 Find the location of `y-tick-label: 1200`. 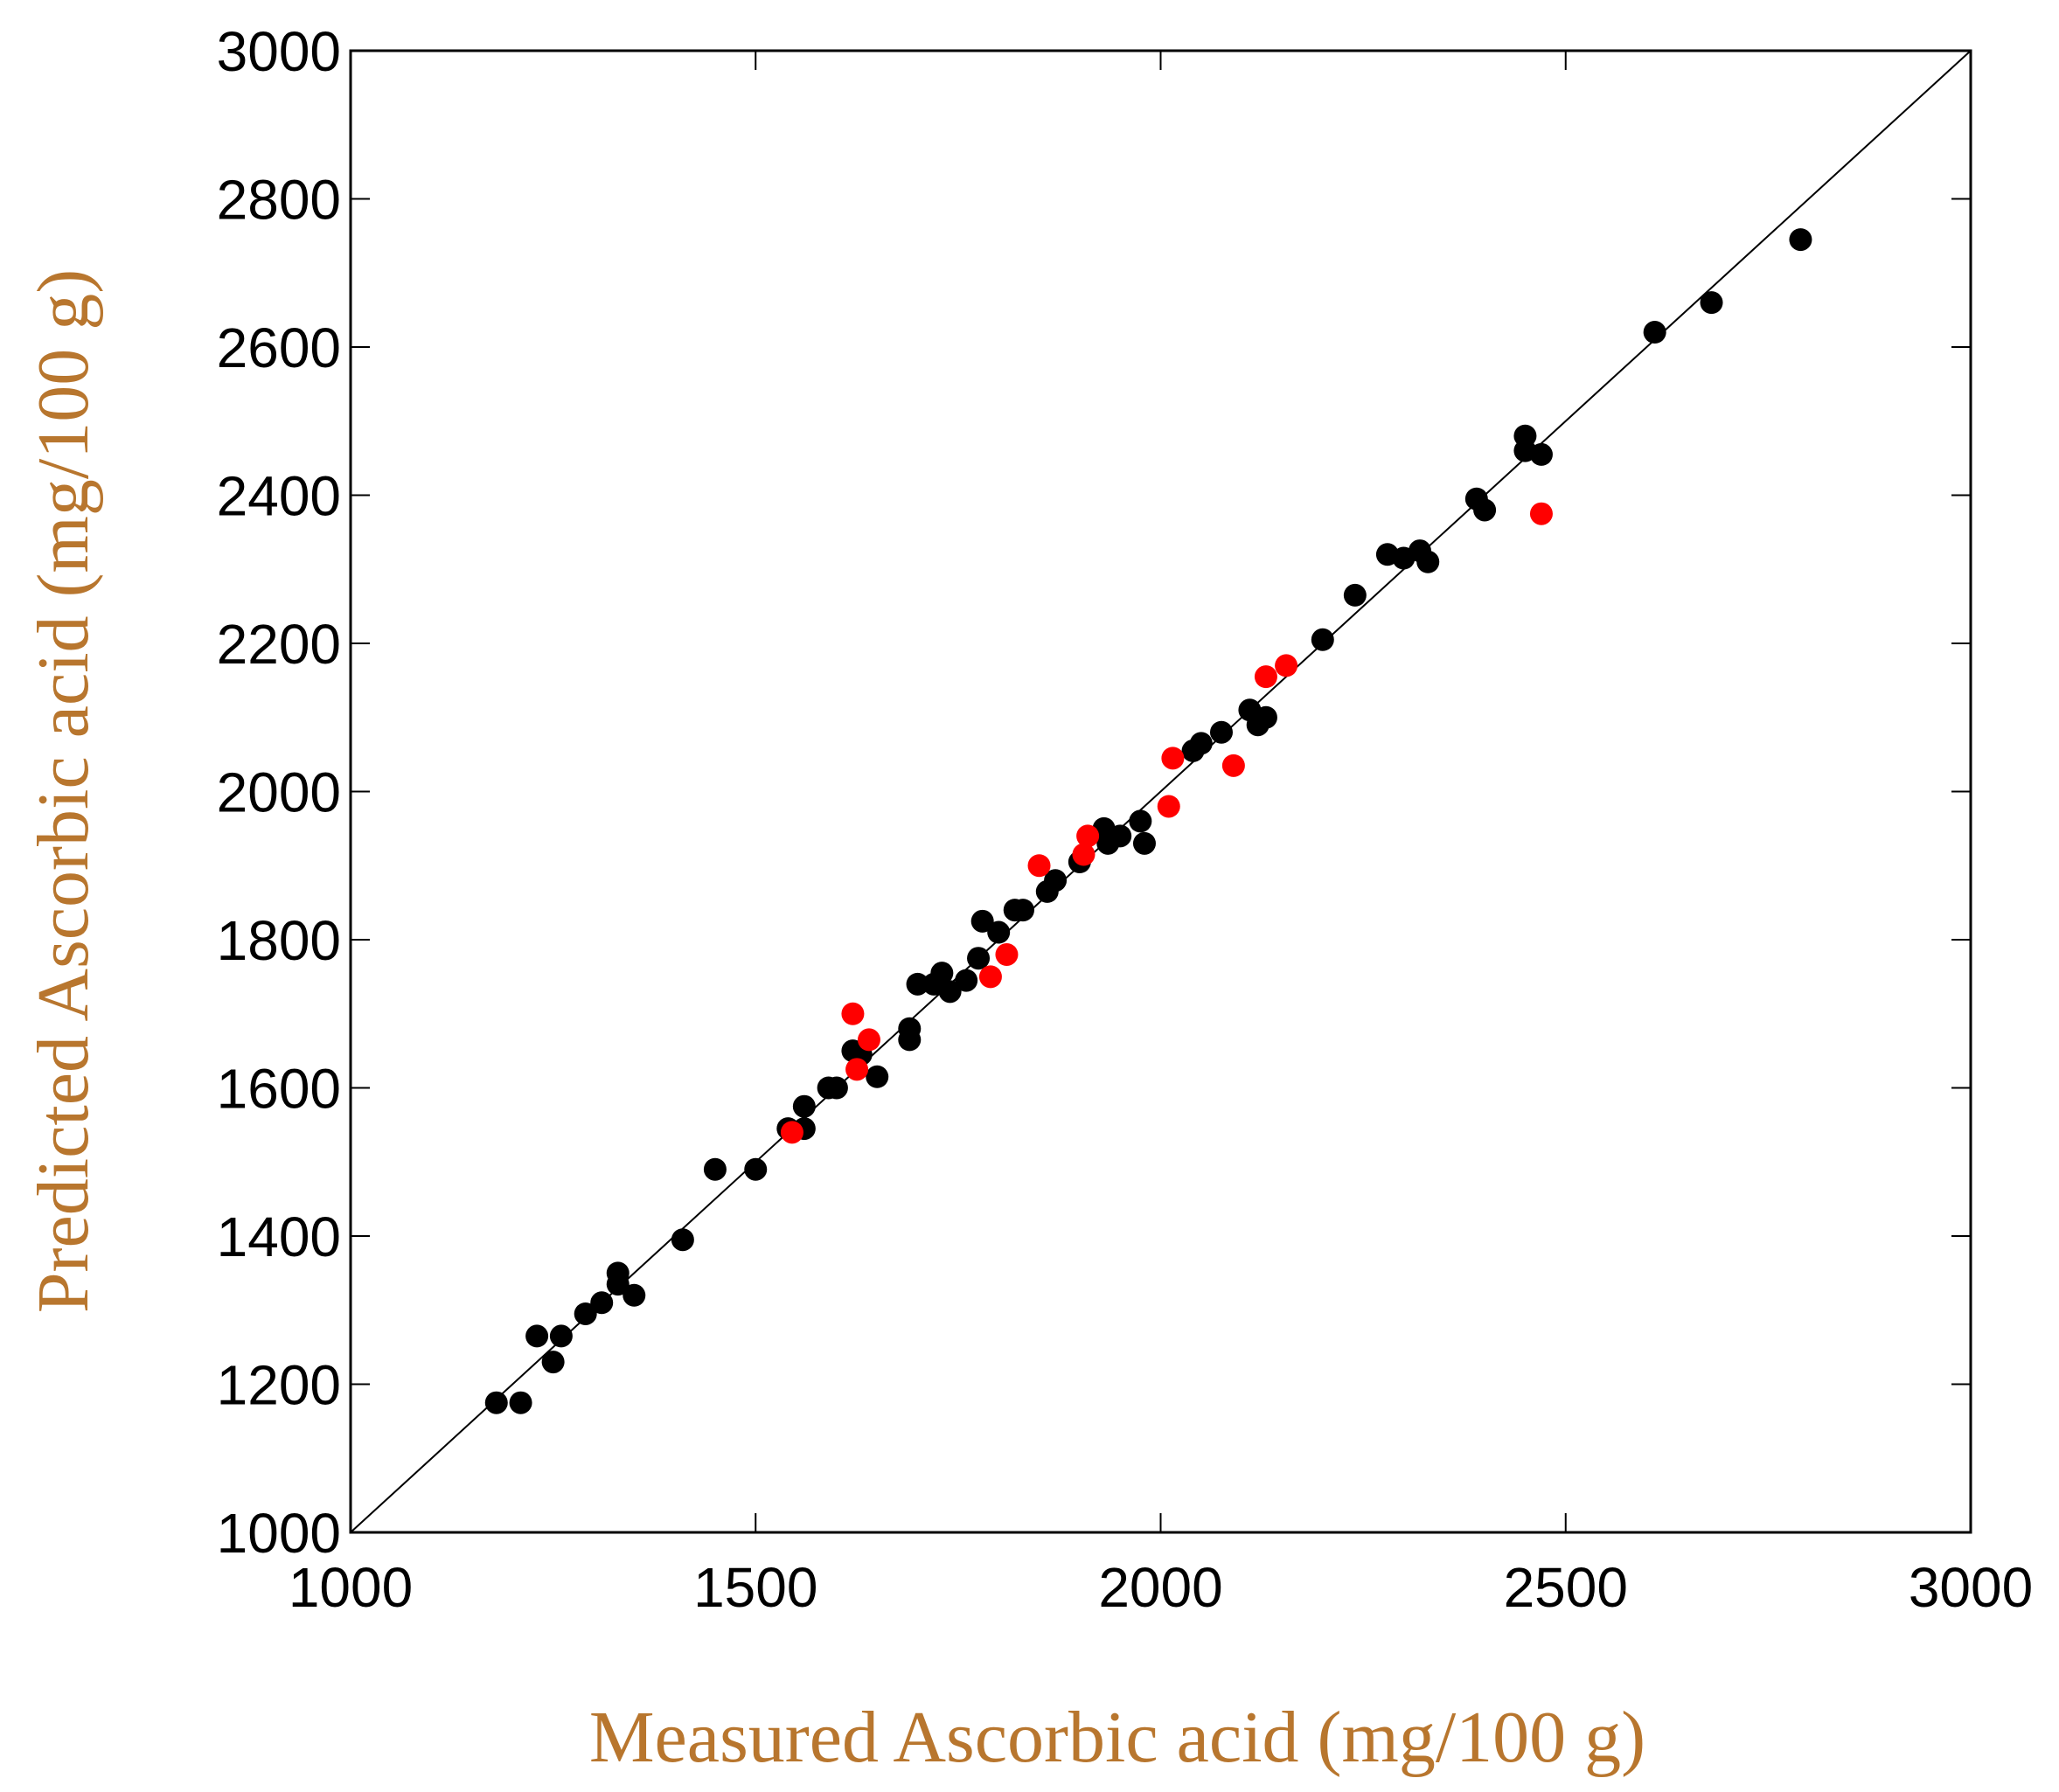

y-tick-label: 1200 is located at coordinates (279, 1385).